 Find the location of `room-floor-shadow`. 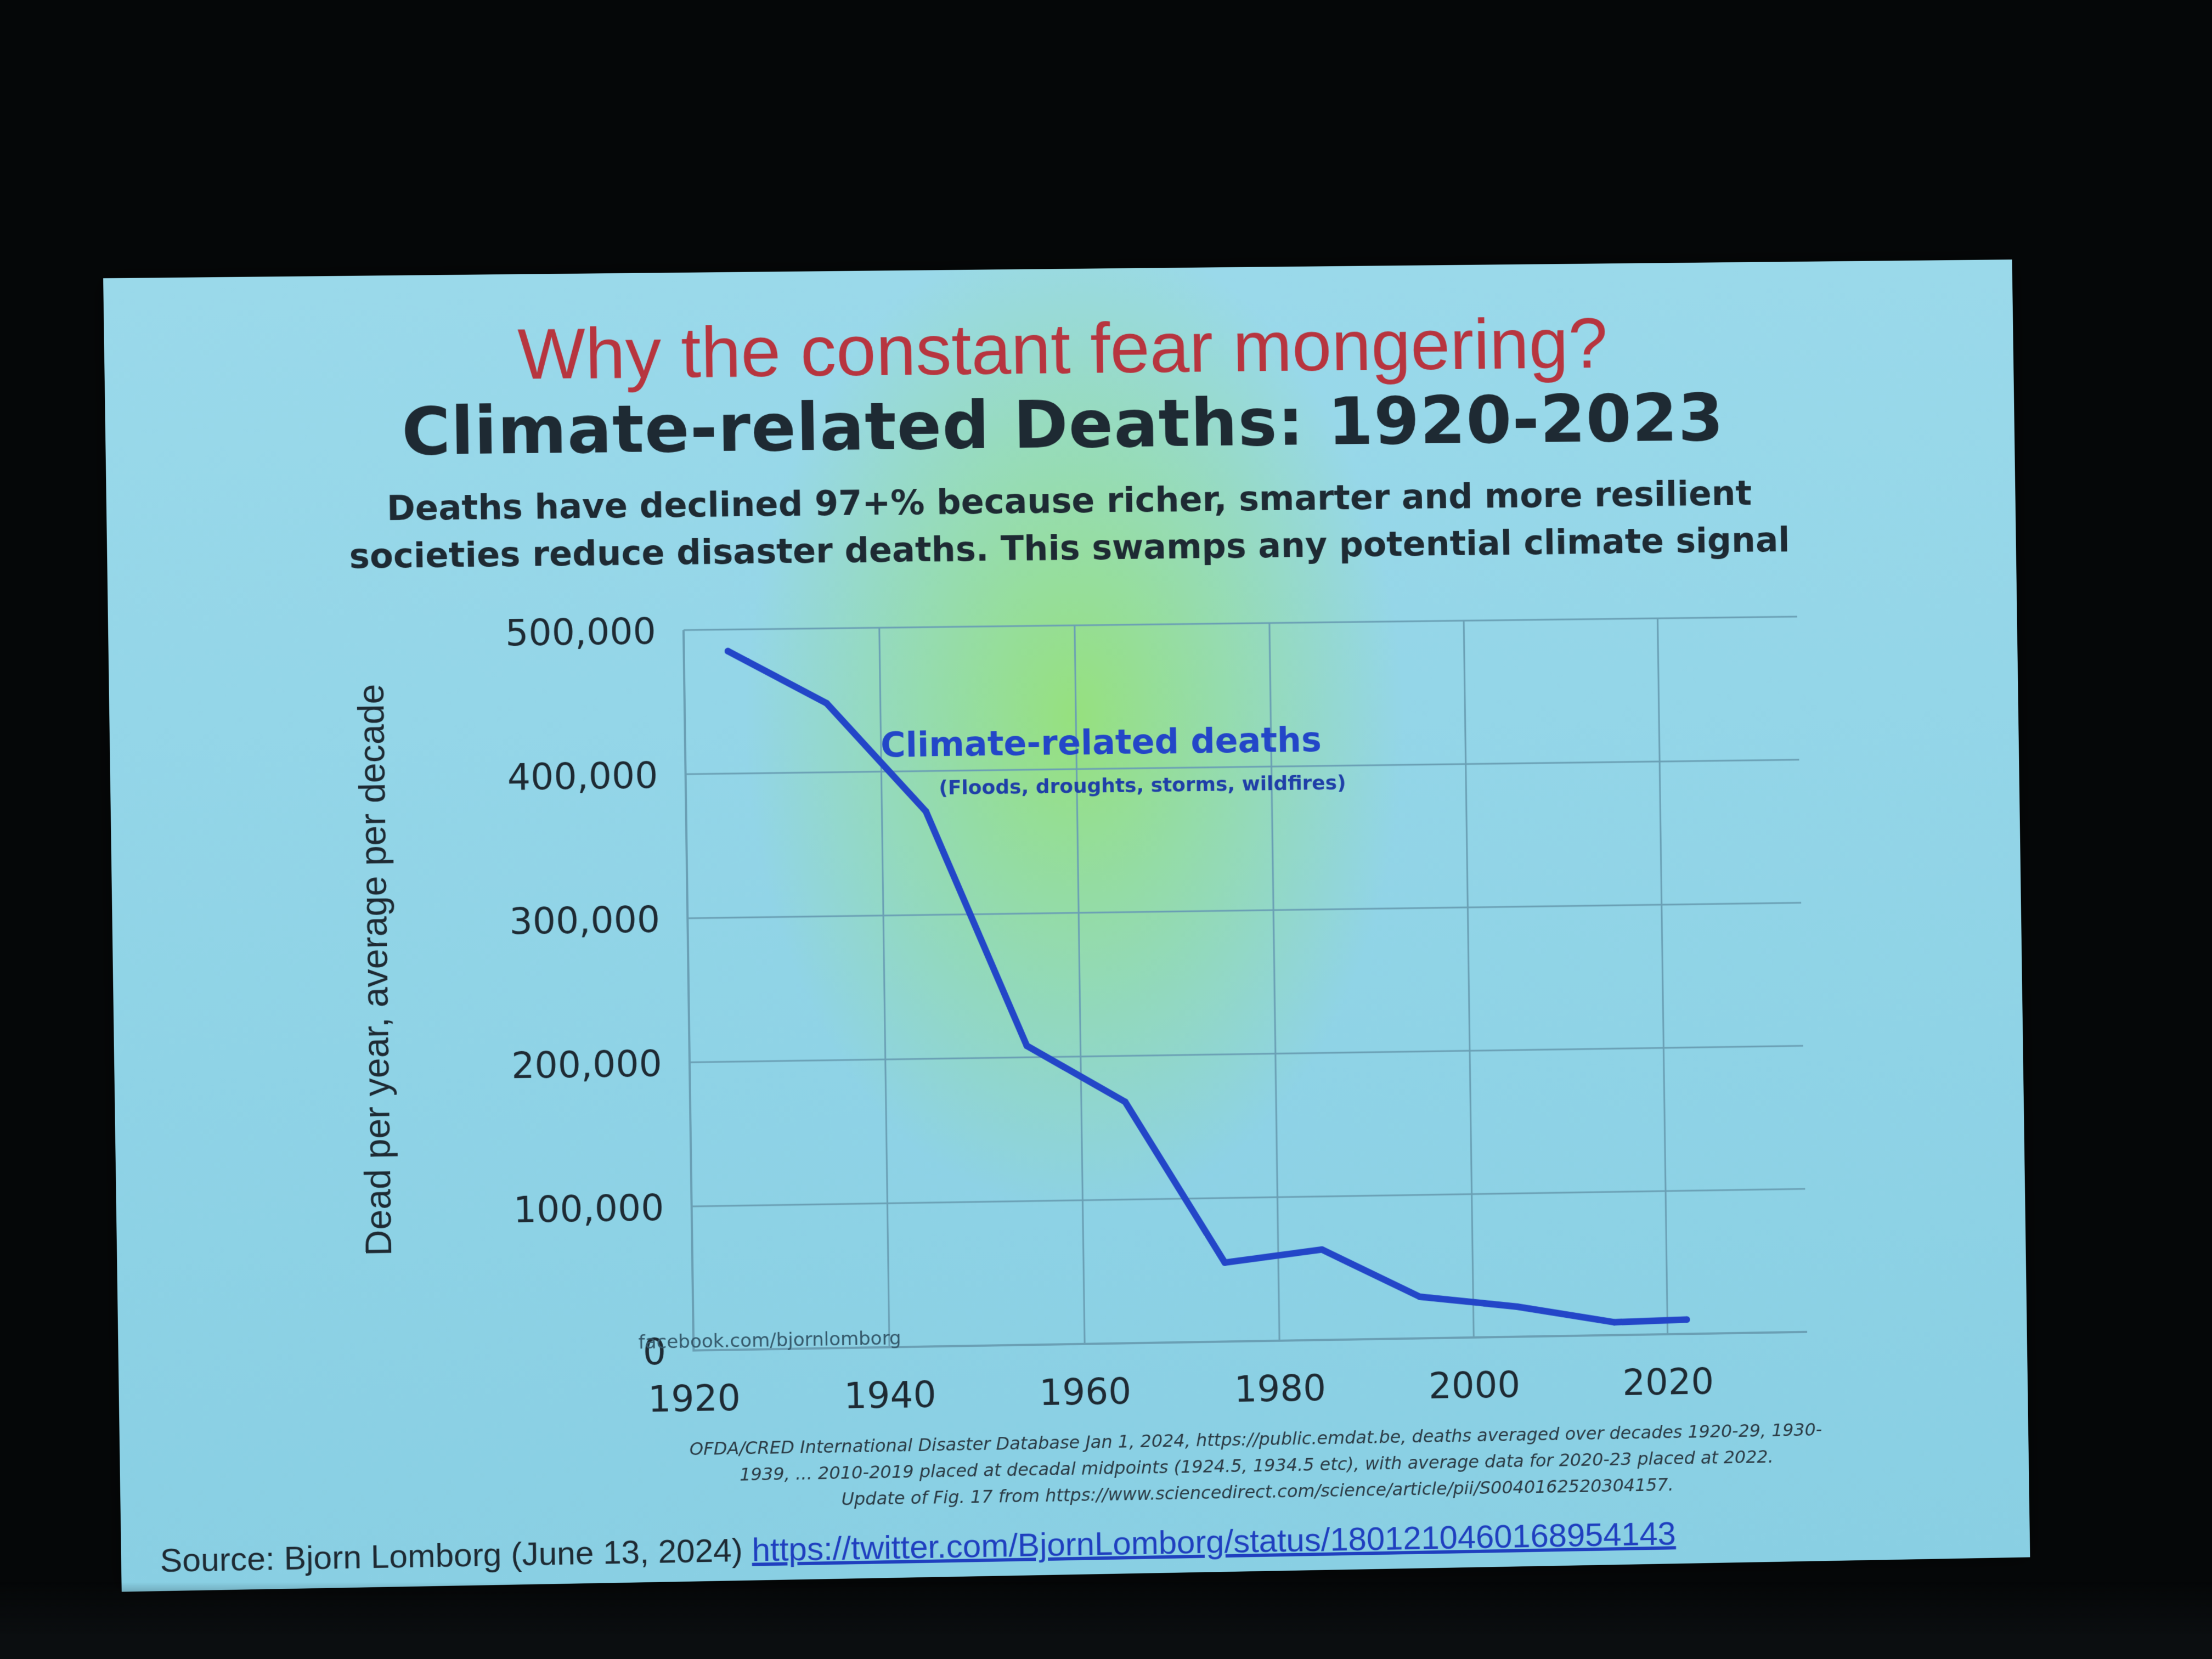

room-floor-shadow is located at coordinates (1106, 1620).